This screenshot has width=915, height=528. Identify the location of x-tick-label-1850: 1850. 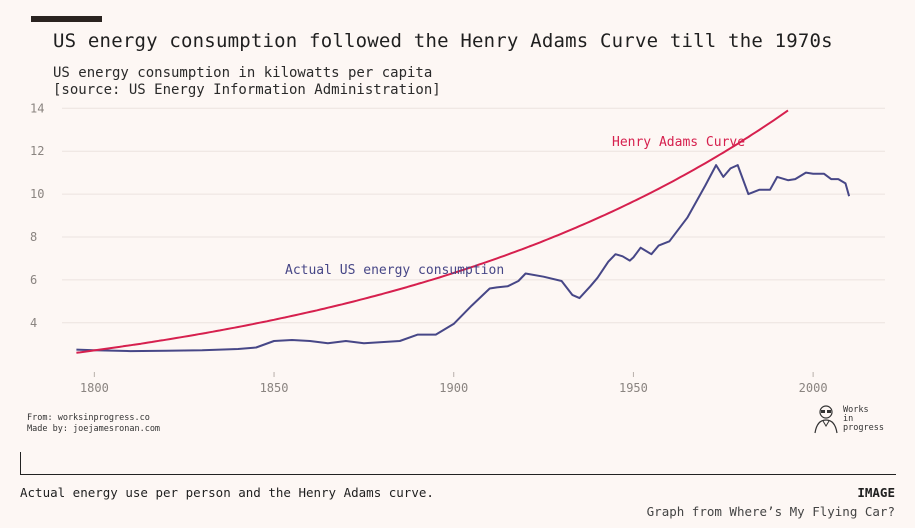
(274, 388).